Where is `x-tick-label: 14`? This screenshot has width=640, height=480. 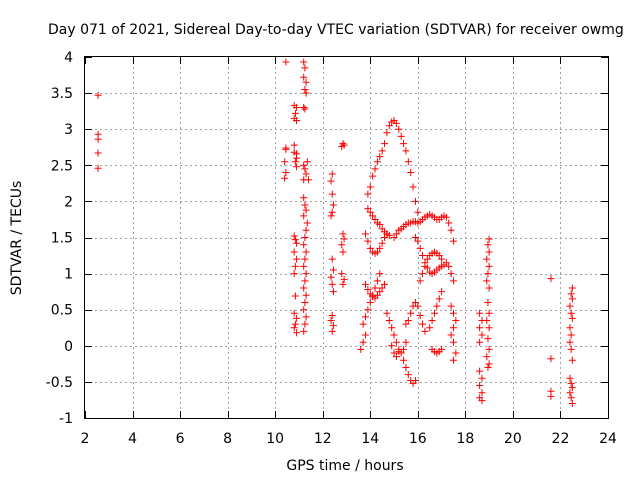
x-tick-label: 14 is located at coordinates (370, 439).